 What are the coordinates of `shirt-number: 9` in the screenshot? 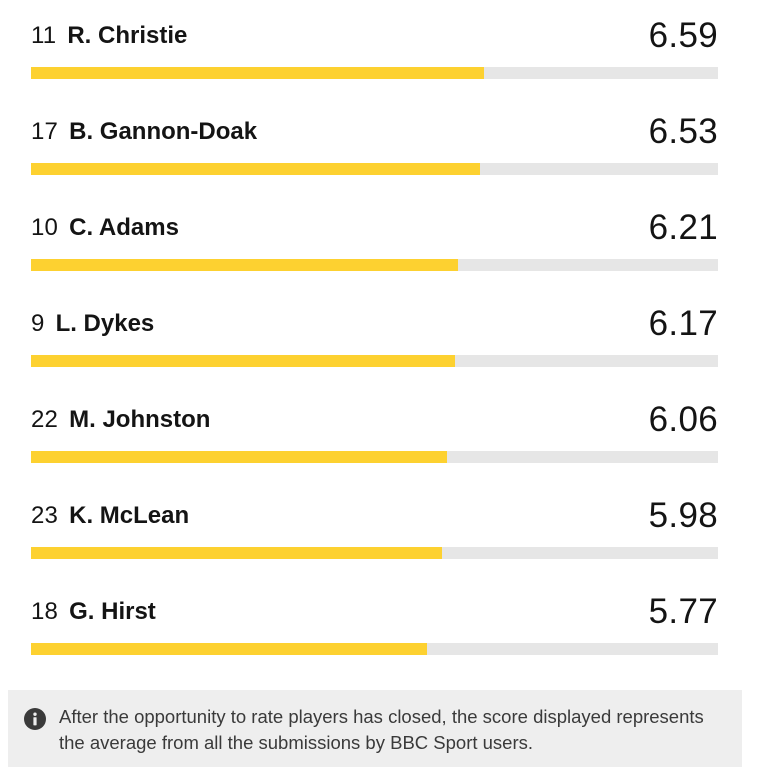 It's located at (38, 323).